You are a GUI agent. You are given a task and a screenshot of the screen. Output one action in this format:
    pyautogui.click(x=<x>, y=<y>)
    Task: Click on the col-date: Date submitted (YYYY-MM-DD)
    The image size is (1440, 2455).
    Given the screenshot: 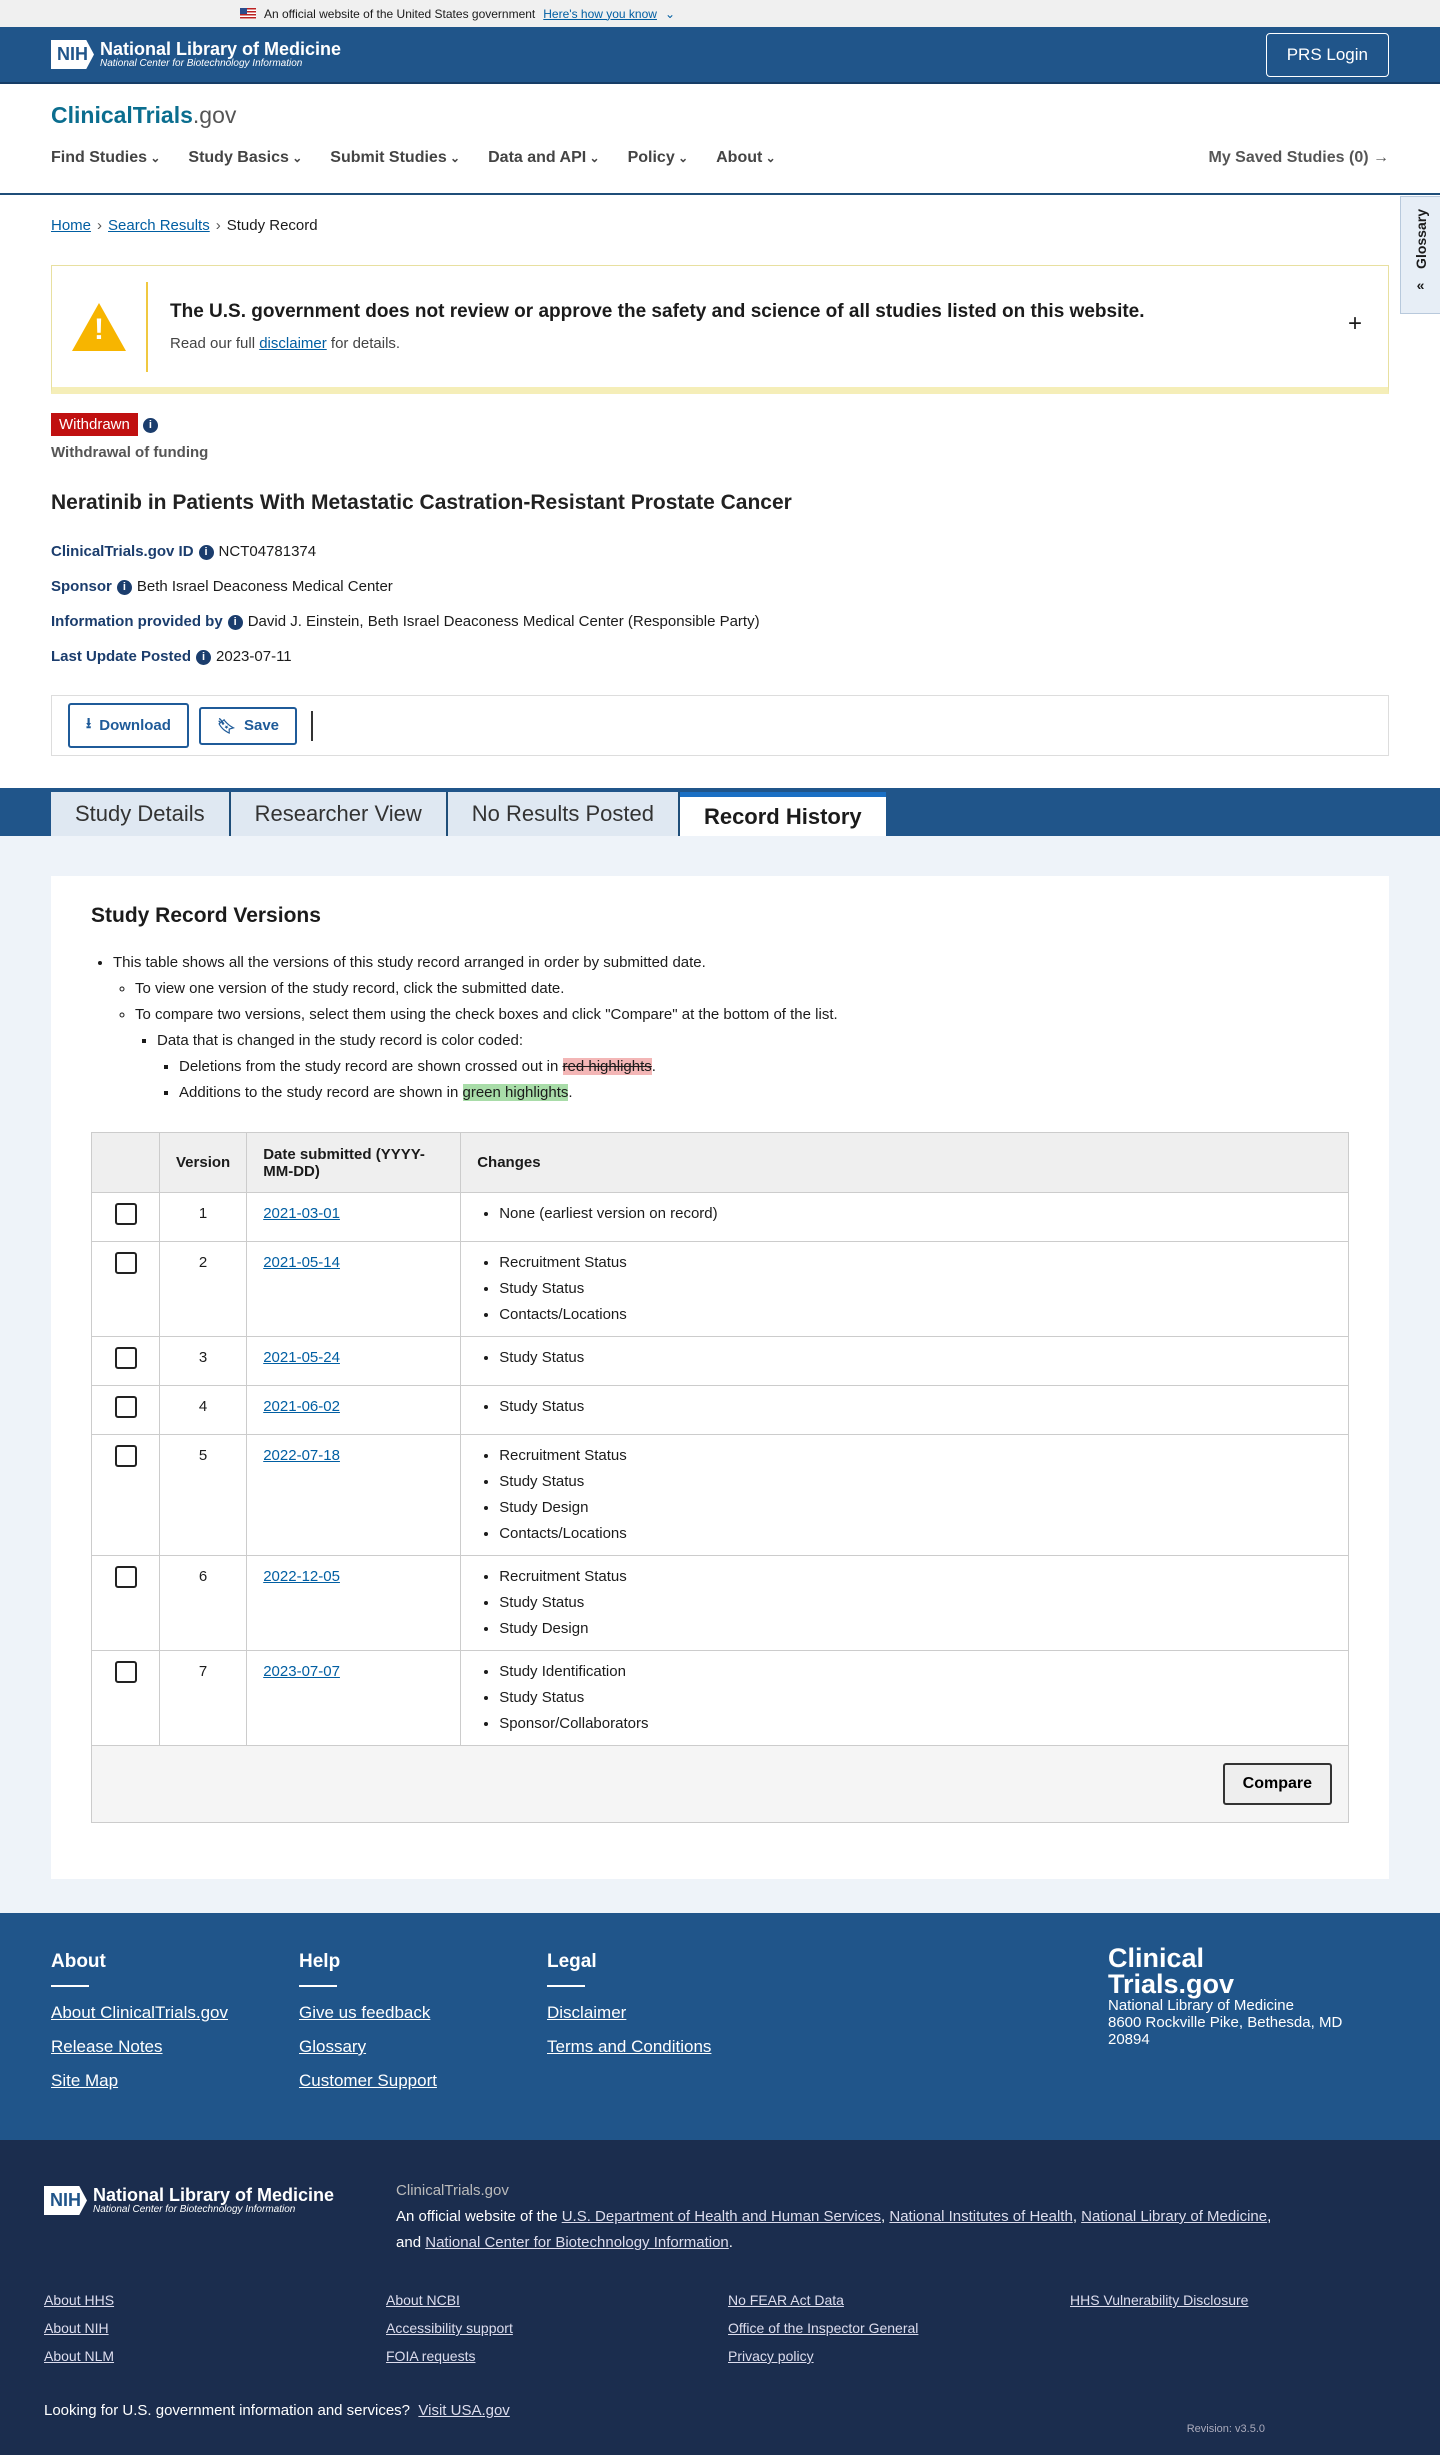 What is the action you would take?
    pyautogui.click(x=354, y=1162)
    